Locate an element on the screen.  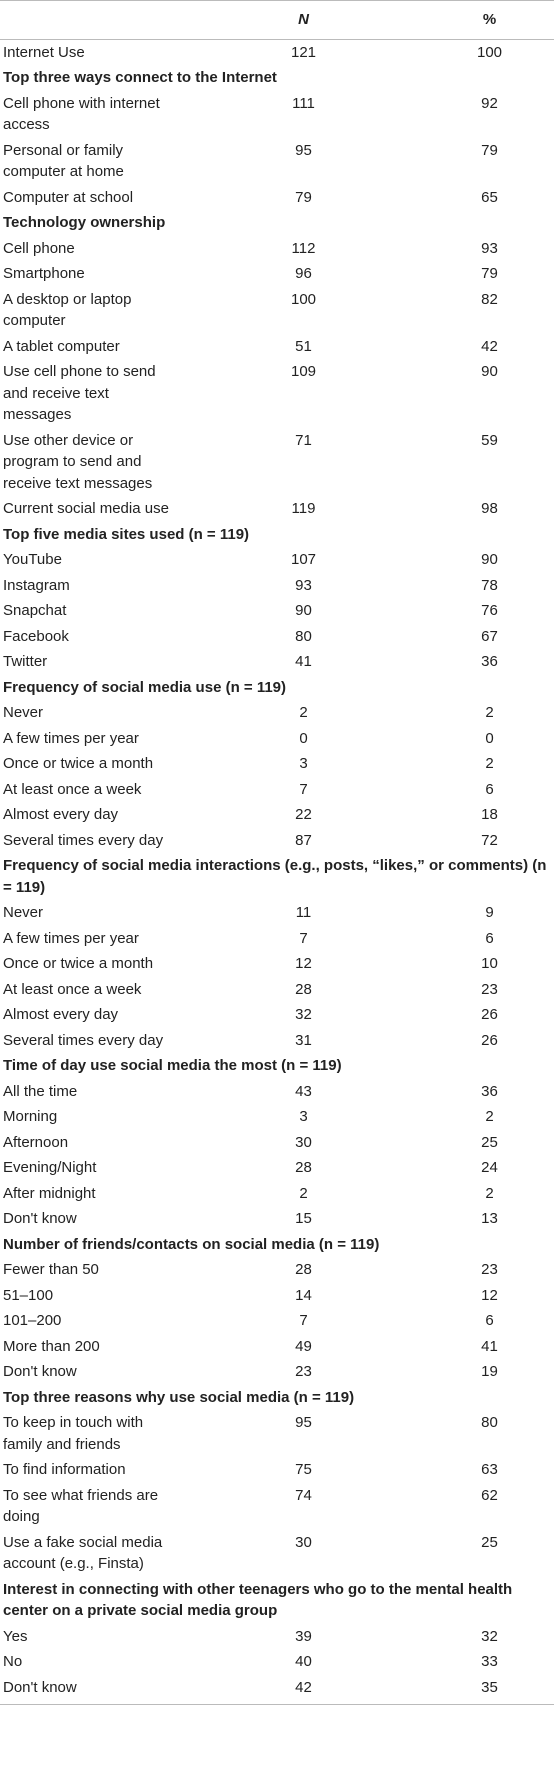
pct-value: 72 is located at coordinates (489, 840).